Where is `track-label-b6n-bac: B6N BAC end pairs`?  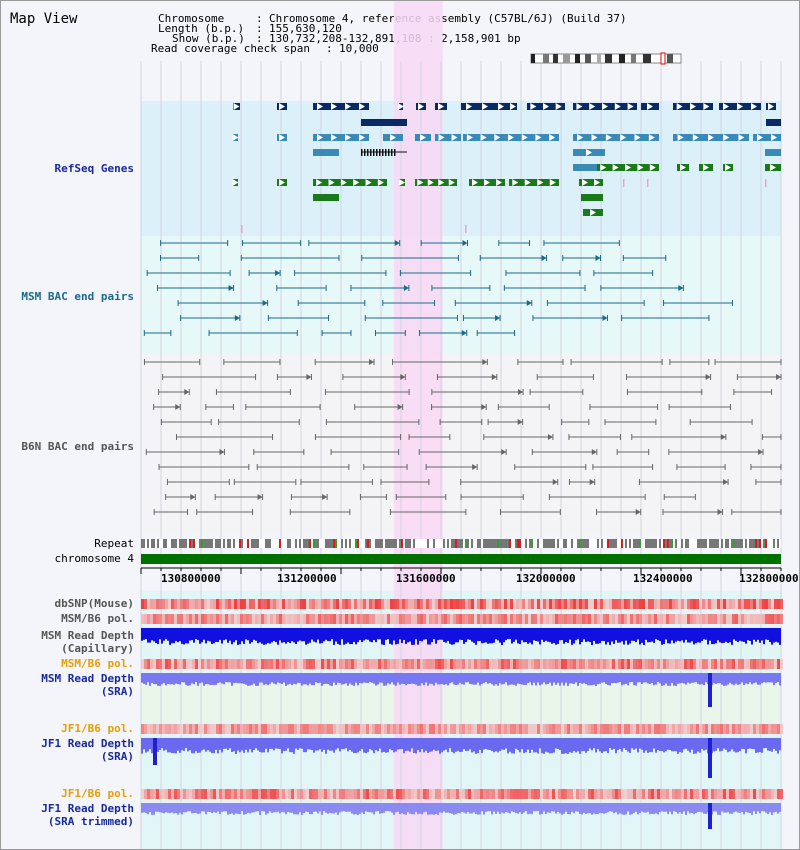
track-label-b6n-bac: B6N BAC end pairs is located at coordinates (77, 446).